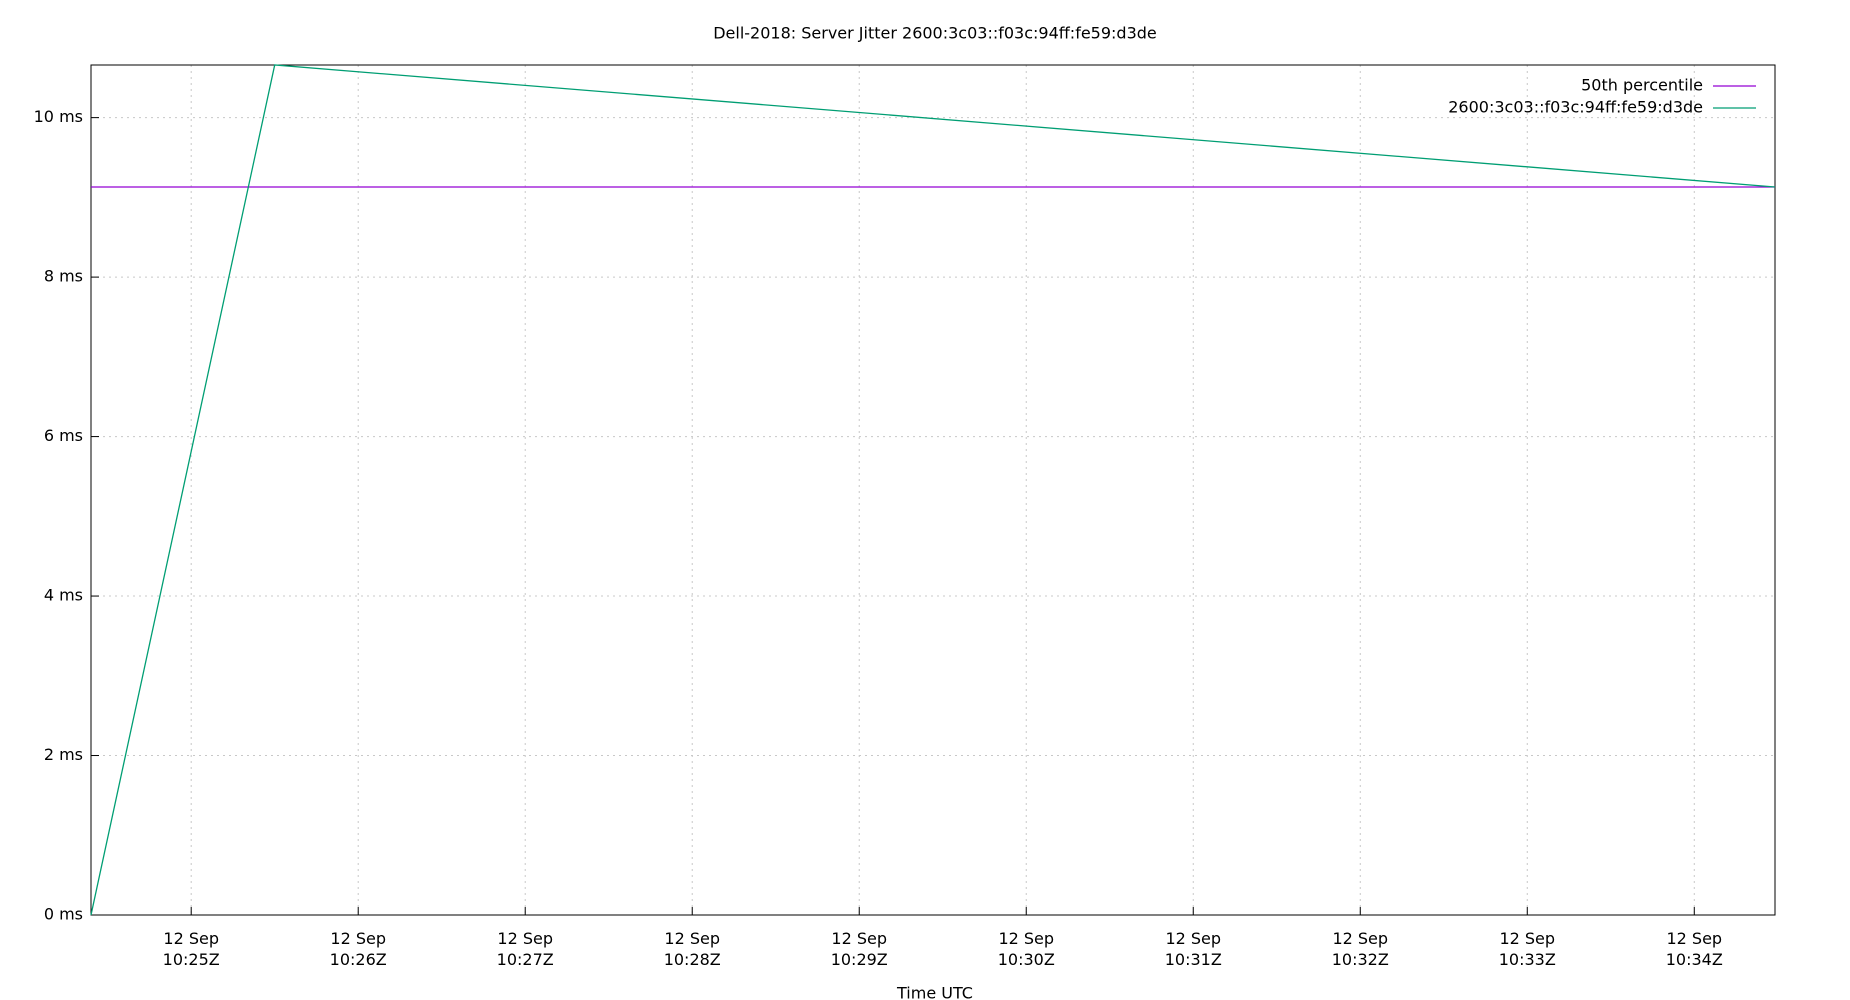 The width and height of the screenshot is (1850, 1000). Describe the element at coordinates (63, 276) in the screenshot. I see `y-tick-label: 8 ms` at that location.